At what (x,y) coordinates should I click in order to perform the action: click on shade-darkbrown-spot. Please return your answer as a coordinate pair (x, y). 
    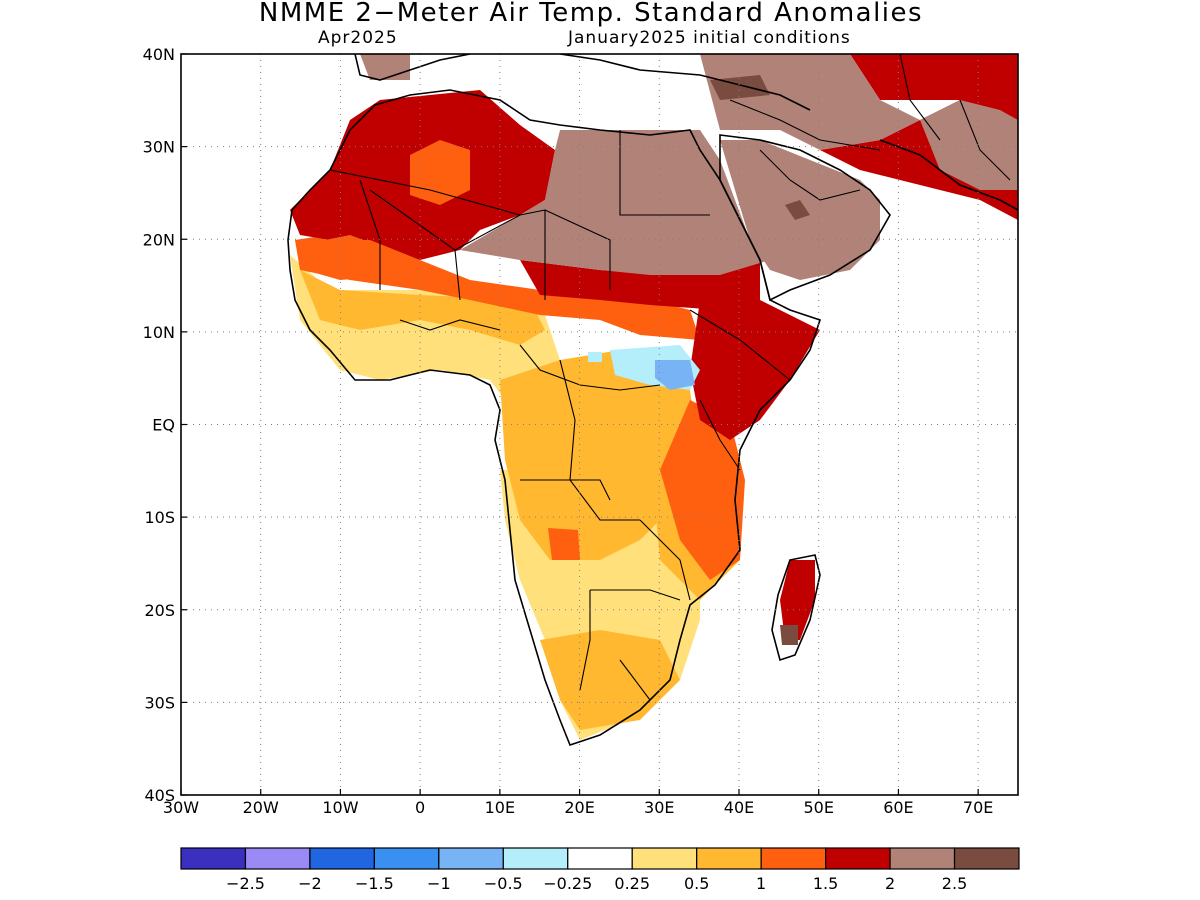
    Looking at the image, I should click on (797, 210).